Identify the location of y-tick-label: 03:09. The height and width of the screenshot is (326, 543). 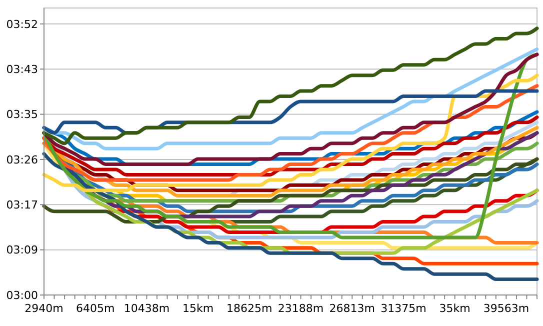
(22, 250).